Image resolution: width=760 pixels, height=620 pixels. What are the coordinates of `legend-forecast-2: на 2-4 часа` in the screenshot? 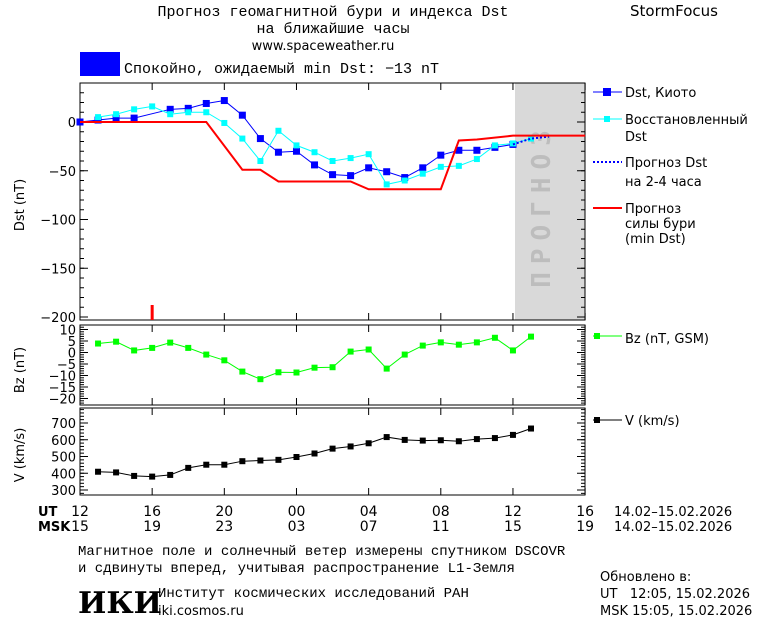 It's located at (663, 182).